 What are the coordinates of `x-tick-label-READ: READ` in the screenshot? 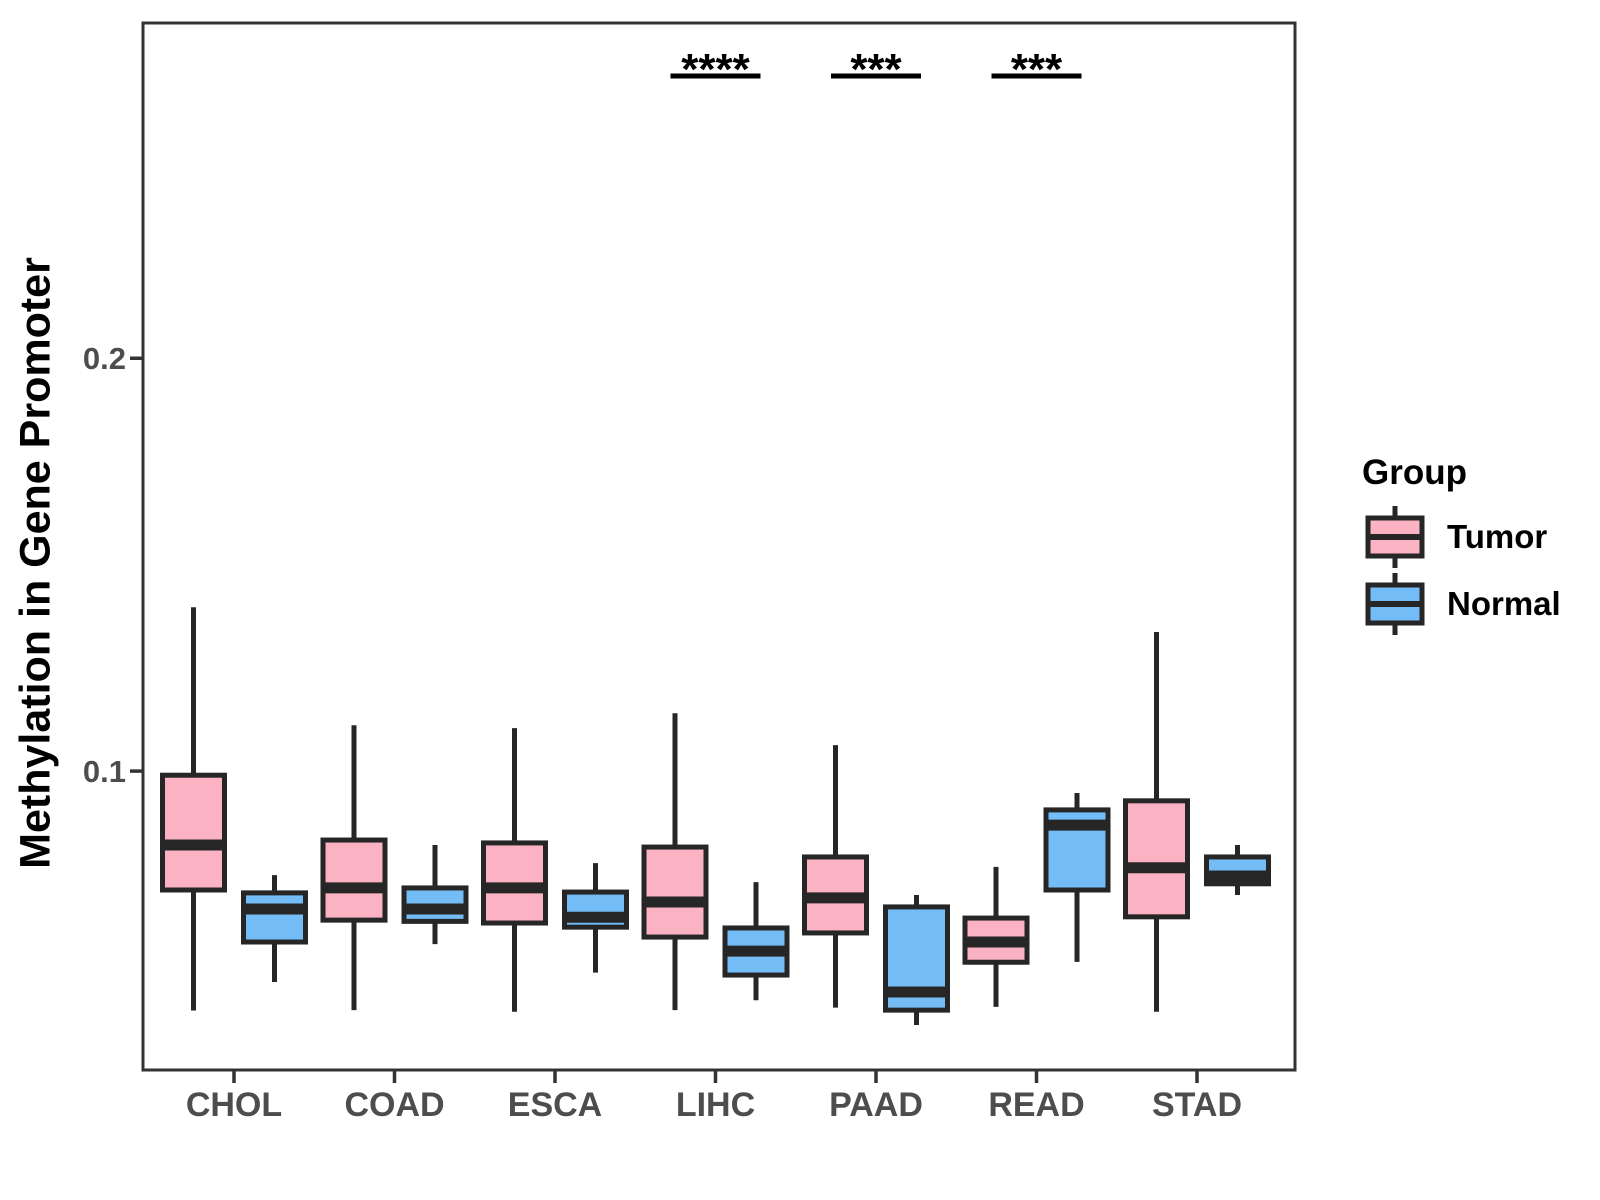 It's located at (1036, 1105).